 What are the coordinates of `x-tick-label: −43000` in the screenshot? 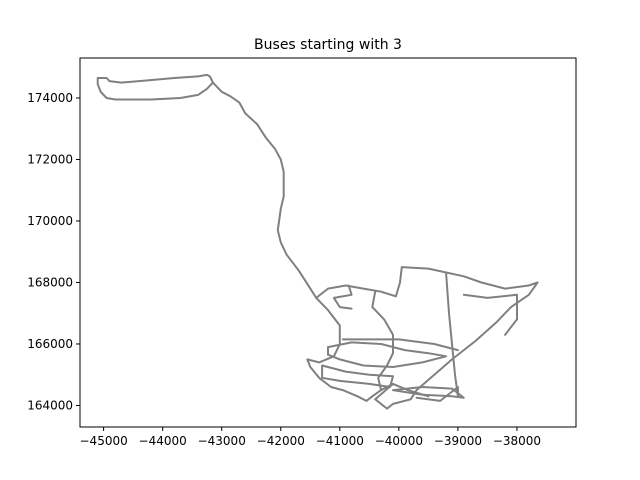 It's located at (222, 441).